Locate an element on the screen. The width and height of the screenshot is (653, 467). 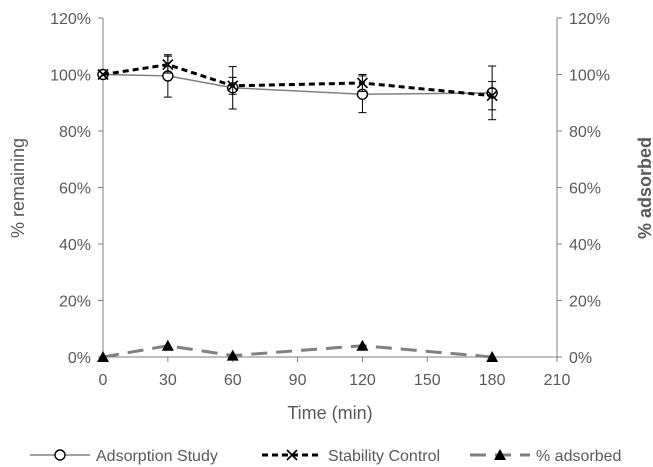
y2-axis-ticks: 0% 20% 40% 60% 80% 100% 120% is located at coordinates (583, 189).